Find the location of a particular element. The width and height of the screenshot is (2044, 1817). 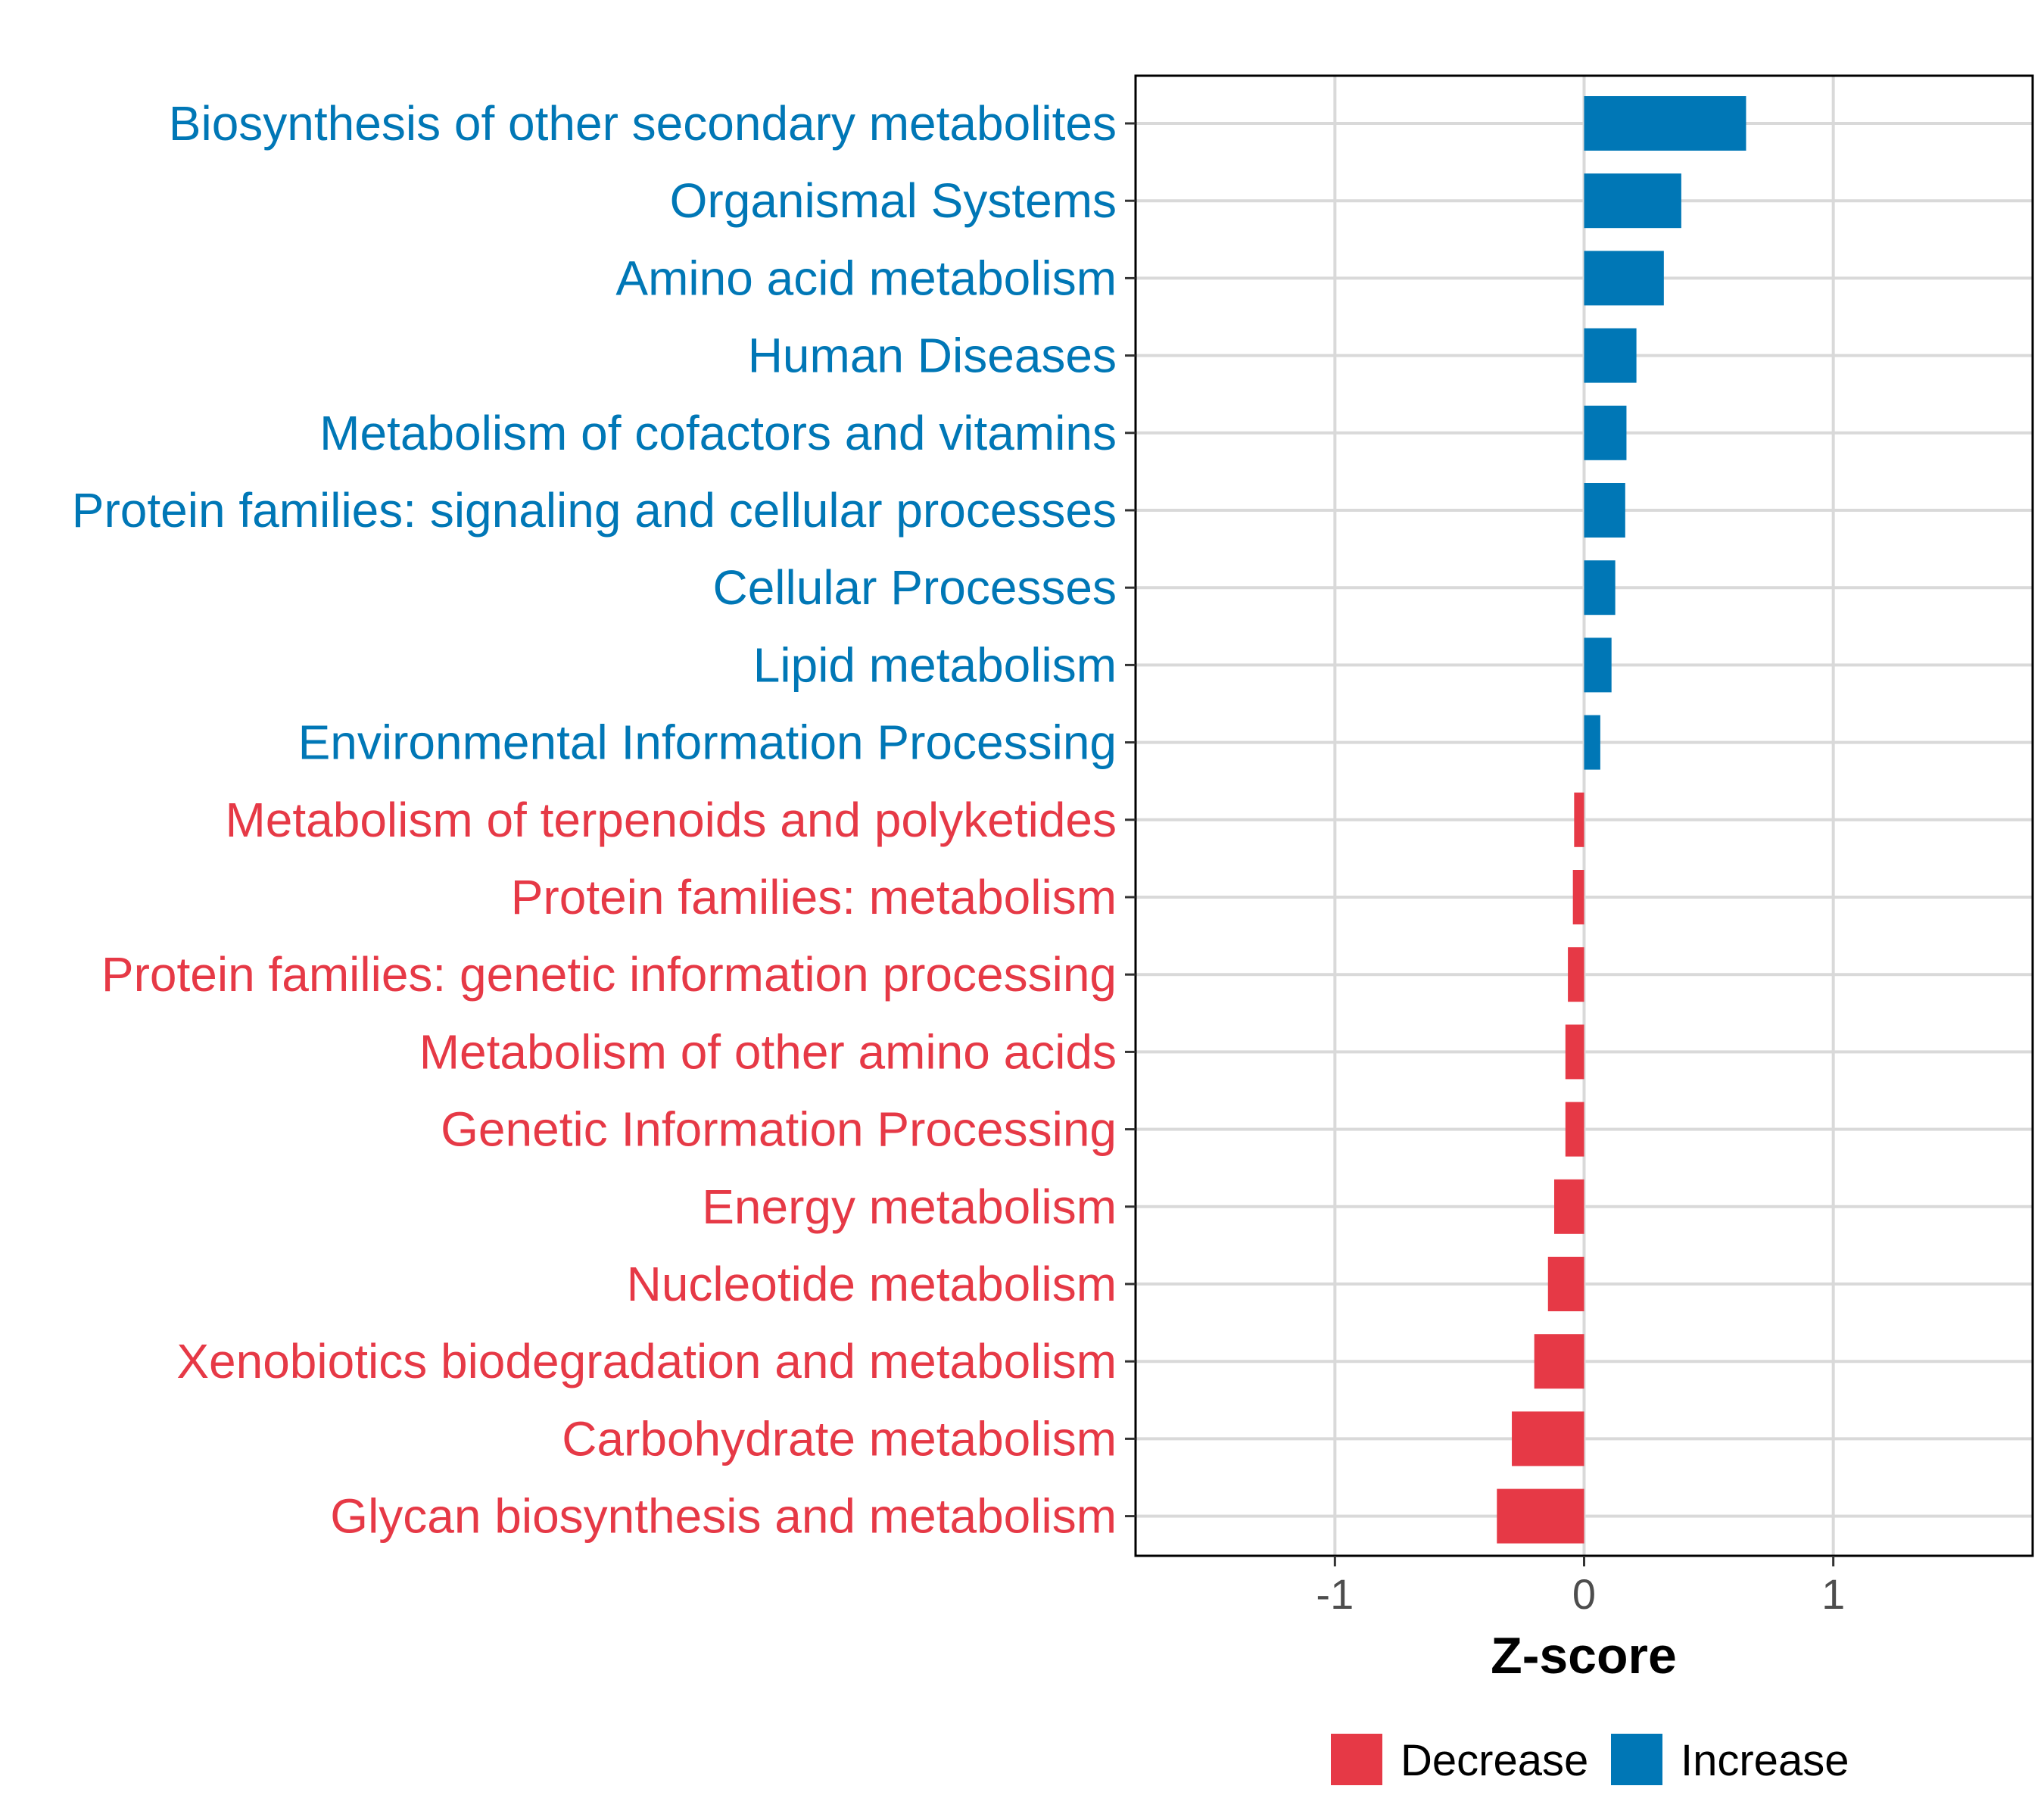

legend-swatch-increase is located at coordinates (1636, 1759).